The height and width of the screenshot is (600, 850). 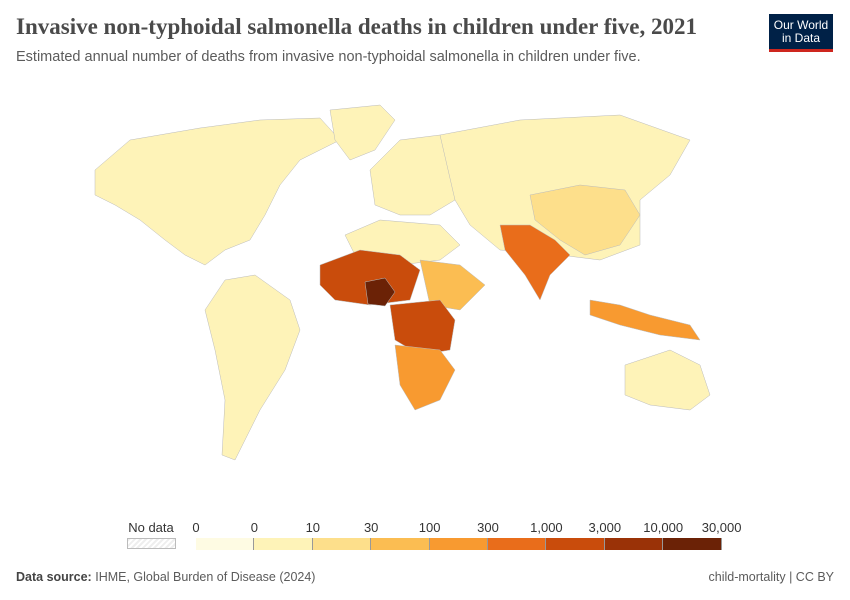 What do you see at coordinates (412, 175) in the screenshot?
I see `region-europe` at bounding box center [412, 175].